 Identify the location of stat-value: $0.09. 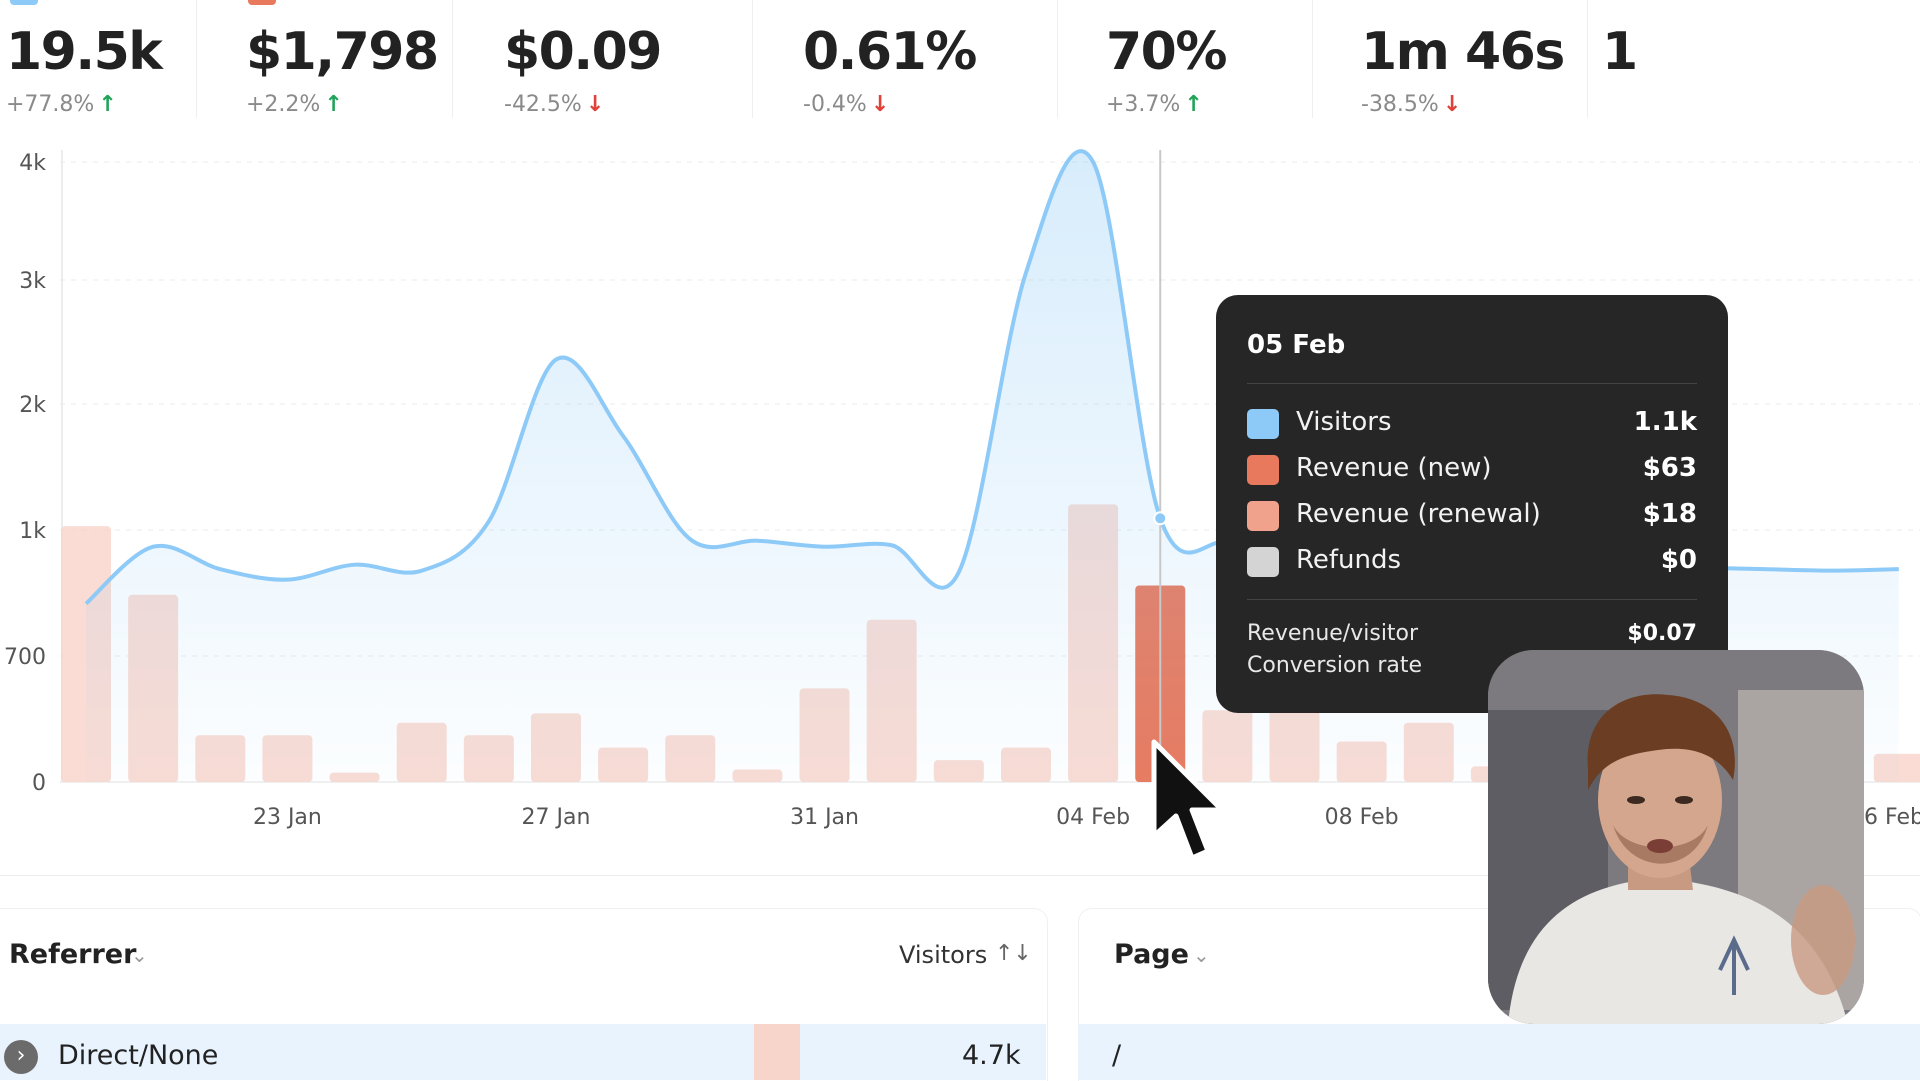
(583, 52).